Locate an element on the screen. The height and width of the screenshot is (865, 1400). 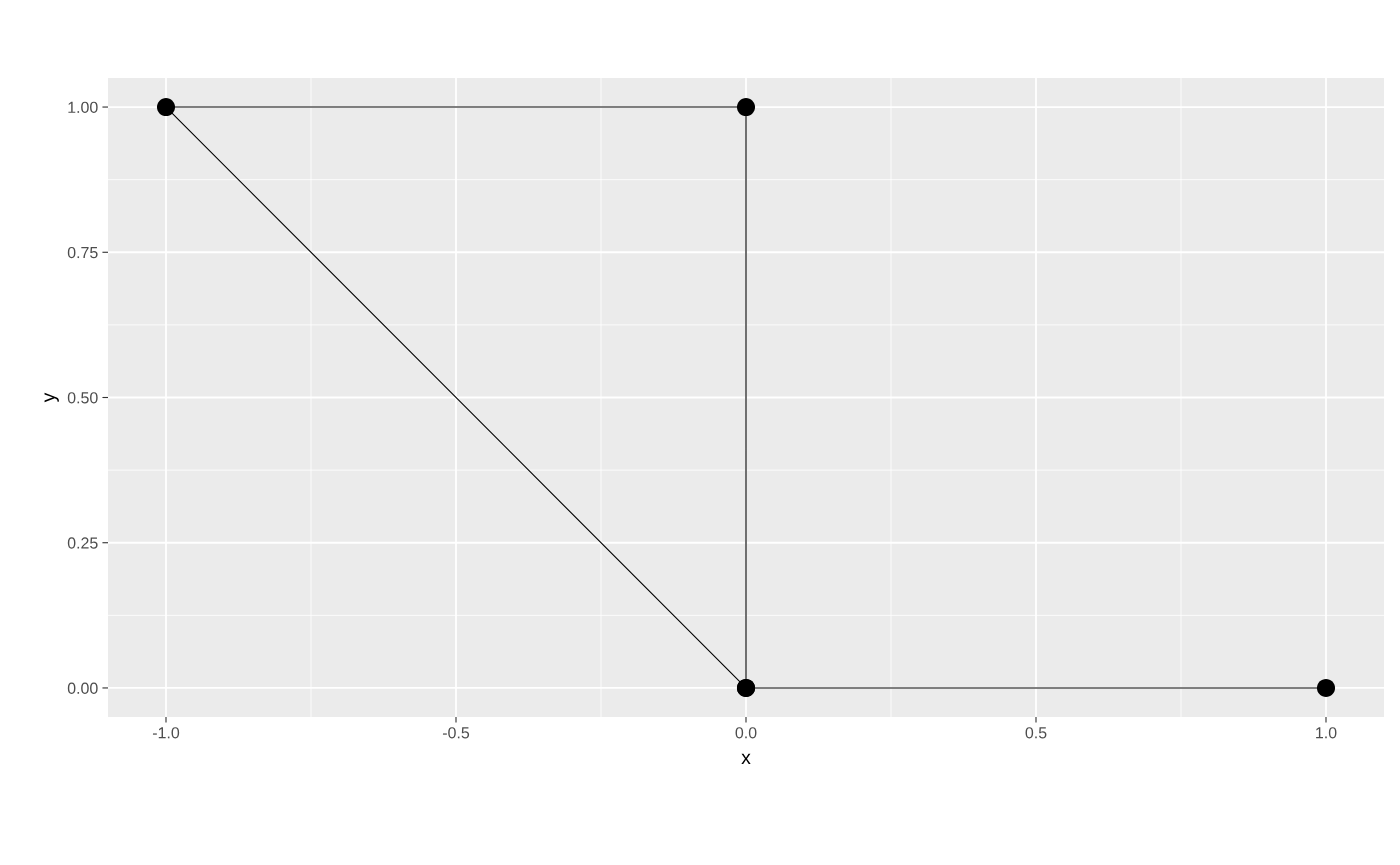
x-tick-label: -0.5 is located at coordinates (456, 733).